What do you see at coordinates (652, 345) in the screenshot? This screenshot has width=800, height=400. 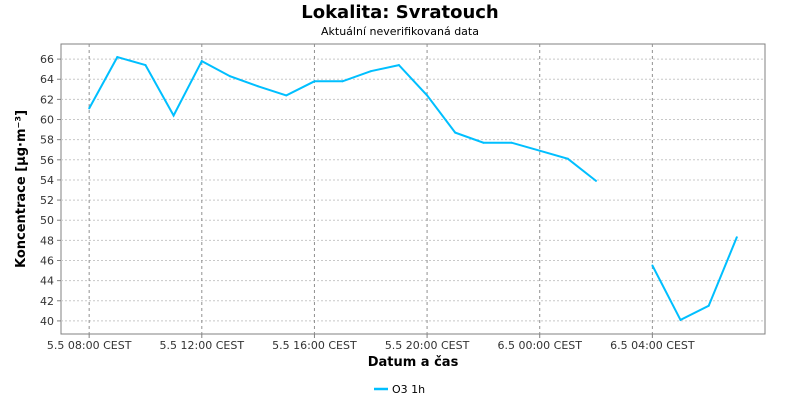 I see `x-tick-label: 6.5 04:00 CEST` at bounding box center [652, 345].